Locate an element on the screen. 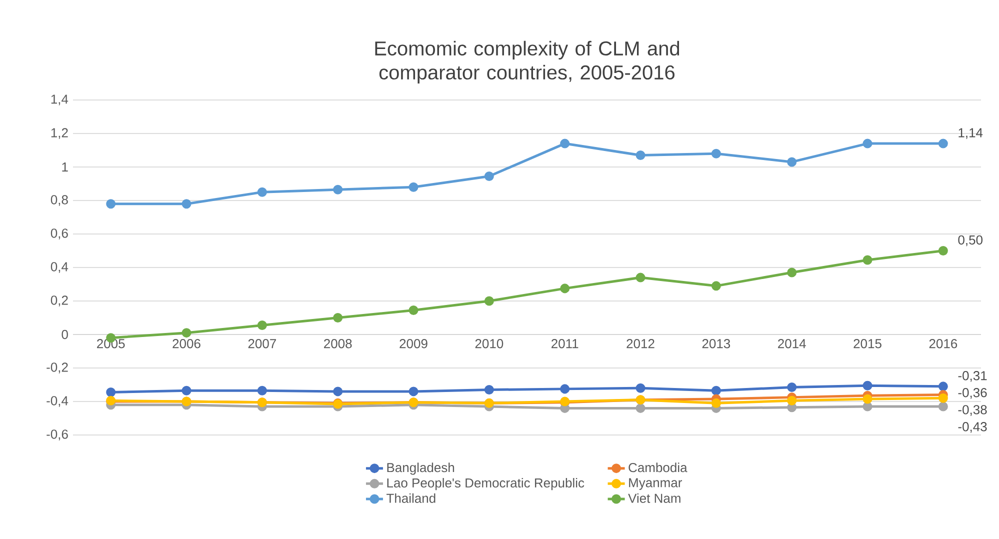 This screenshot has height=539, width=999. legend-label: Myanmar is located at coordinates (655, 484).